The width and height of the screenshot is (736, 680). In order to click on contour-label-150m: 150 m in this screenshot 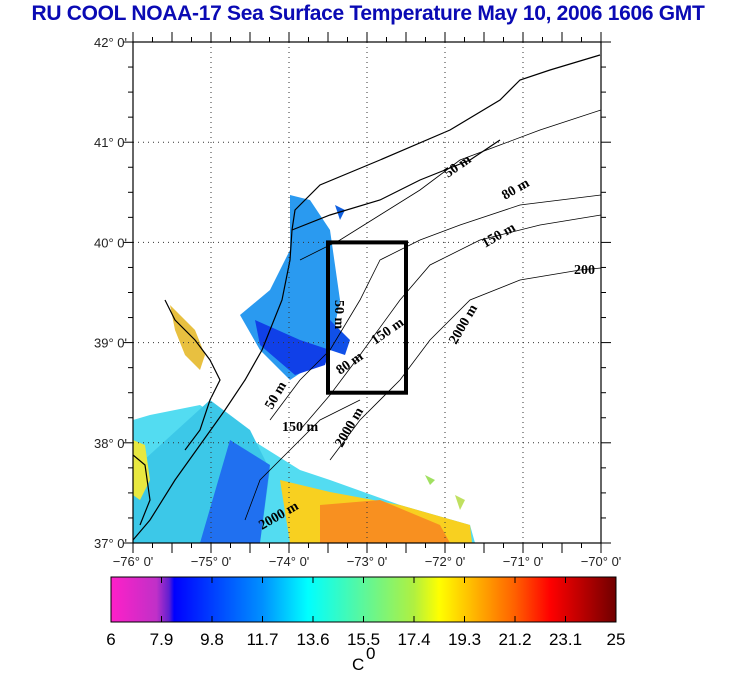, I will do `click(499, 235)`.